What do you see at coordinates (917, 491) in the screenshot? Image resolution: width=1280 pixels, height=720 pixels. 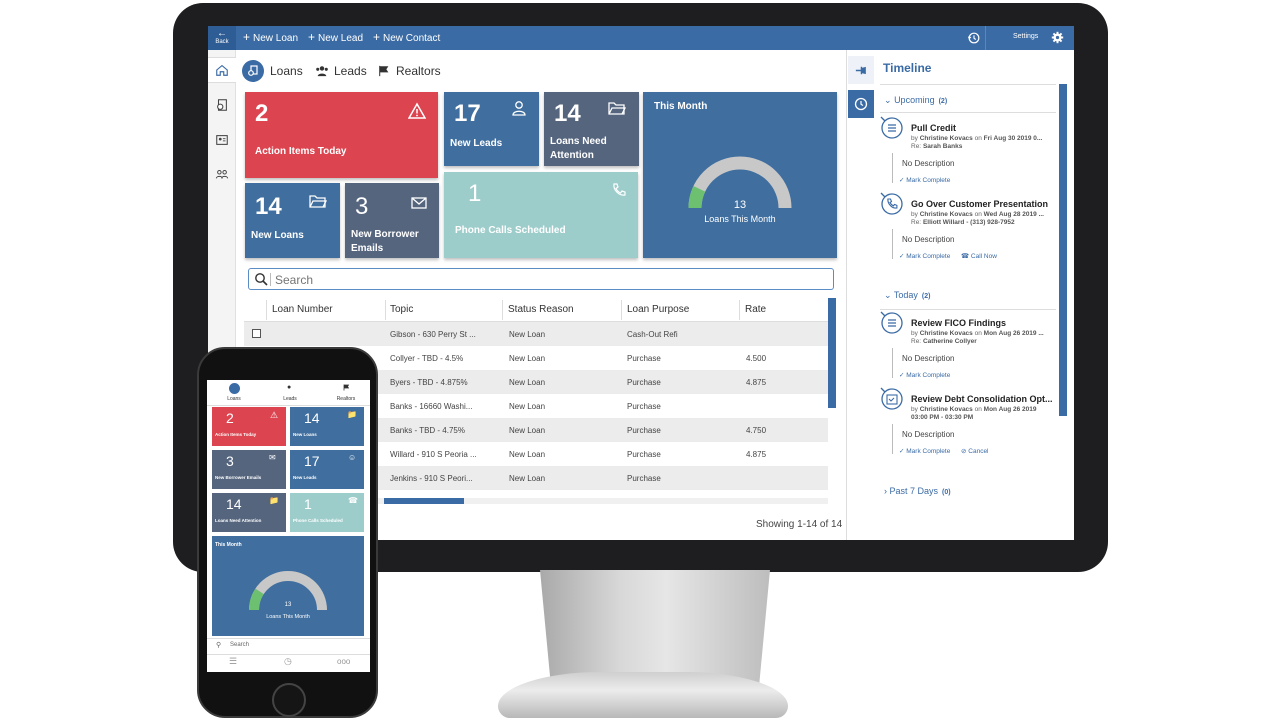 I see `group-past-7-days: › Past 7 Days (0)` at bounding box center [917, 491].